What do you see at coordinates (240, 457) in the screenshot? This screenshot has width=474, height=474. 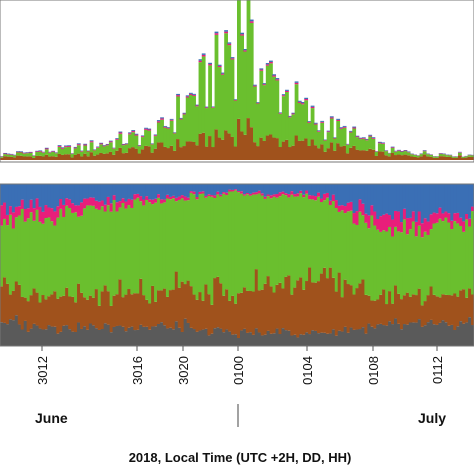 I see `x-axis-title: 2018, Local Time (UTC +2H, DD, HH)` at bounding box center [240, 457].